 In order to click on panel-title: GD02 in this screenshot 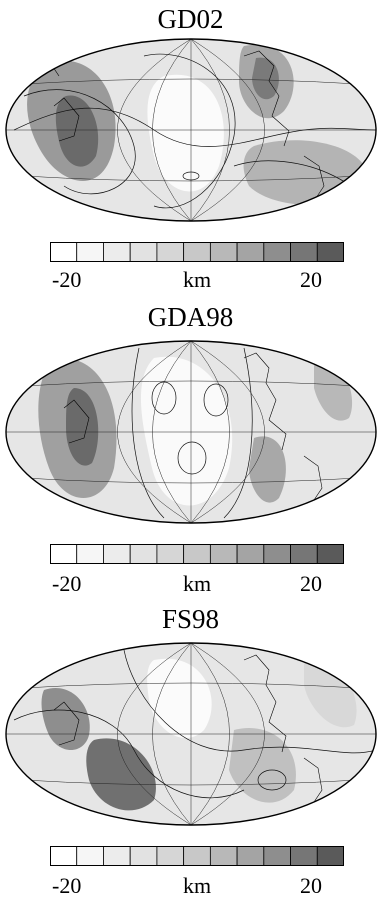, I will do `click(190, 19)`.